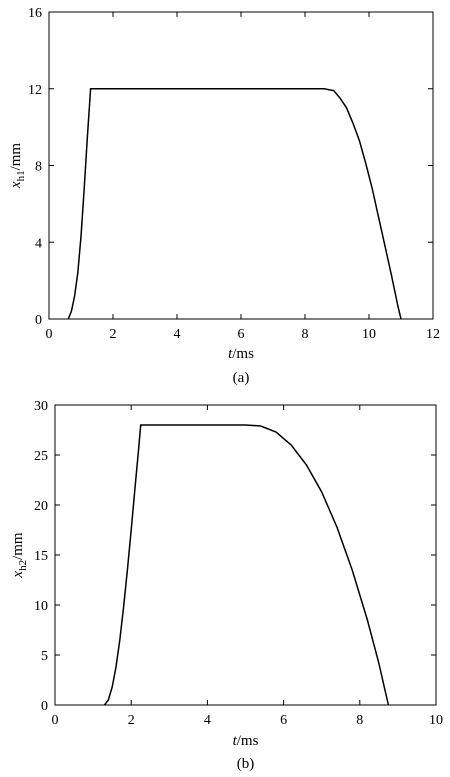 This screenshot has width=450, height=777. What do you see at coordinates (41, 606) in the screenshot?
I see `y-tick-label: 10` at bounding box center [41, 606].